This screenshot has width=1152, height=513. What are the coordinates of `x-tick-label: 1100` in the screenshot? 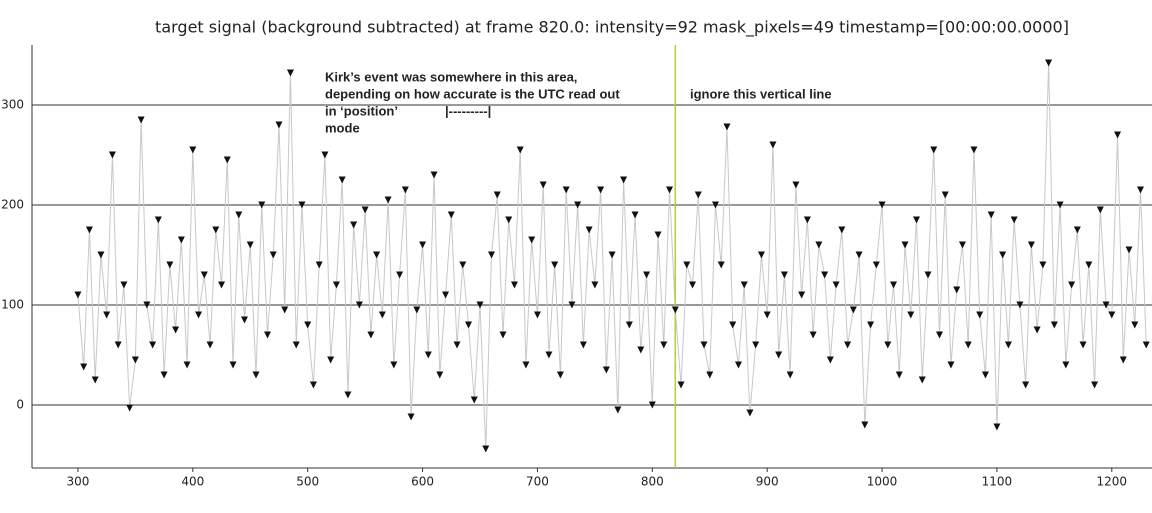 It's located at (997, 482).